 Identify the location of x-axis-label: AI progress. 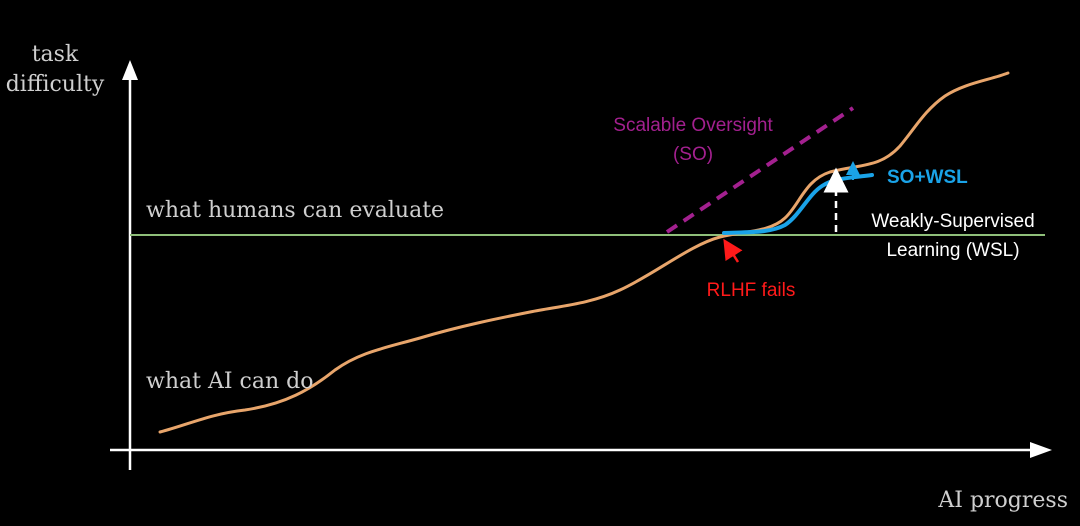
(1002, 500).